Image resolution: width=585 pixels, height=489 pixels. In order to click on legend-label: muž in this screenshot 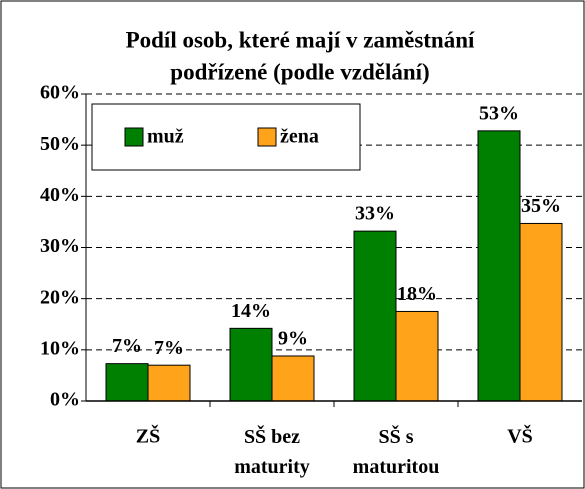, I will do `click(165, 137)`.